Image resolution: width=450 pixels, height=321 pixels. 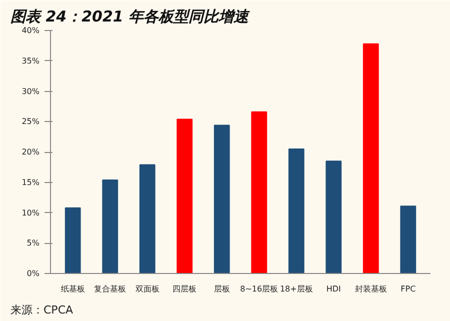 What do you see at coordinates (31, 61) in the screenshot?
I see `y-tick-label: 35%` at bounding box center [31, 61].